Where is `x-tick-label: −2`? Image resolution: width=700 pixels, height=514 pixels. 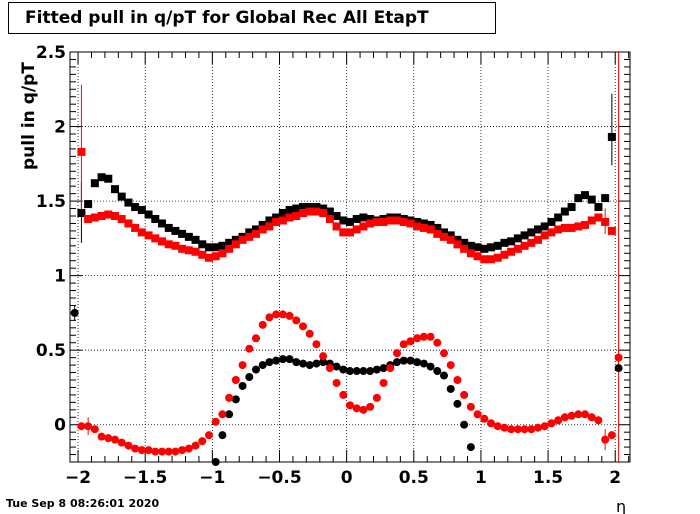 x-tick-label: −2 is located at coordinates (78, 478).